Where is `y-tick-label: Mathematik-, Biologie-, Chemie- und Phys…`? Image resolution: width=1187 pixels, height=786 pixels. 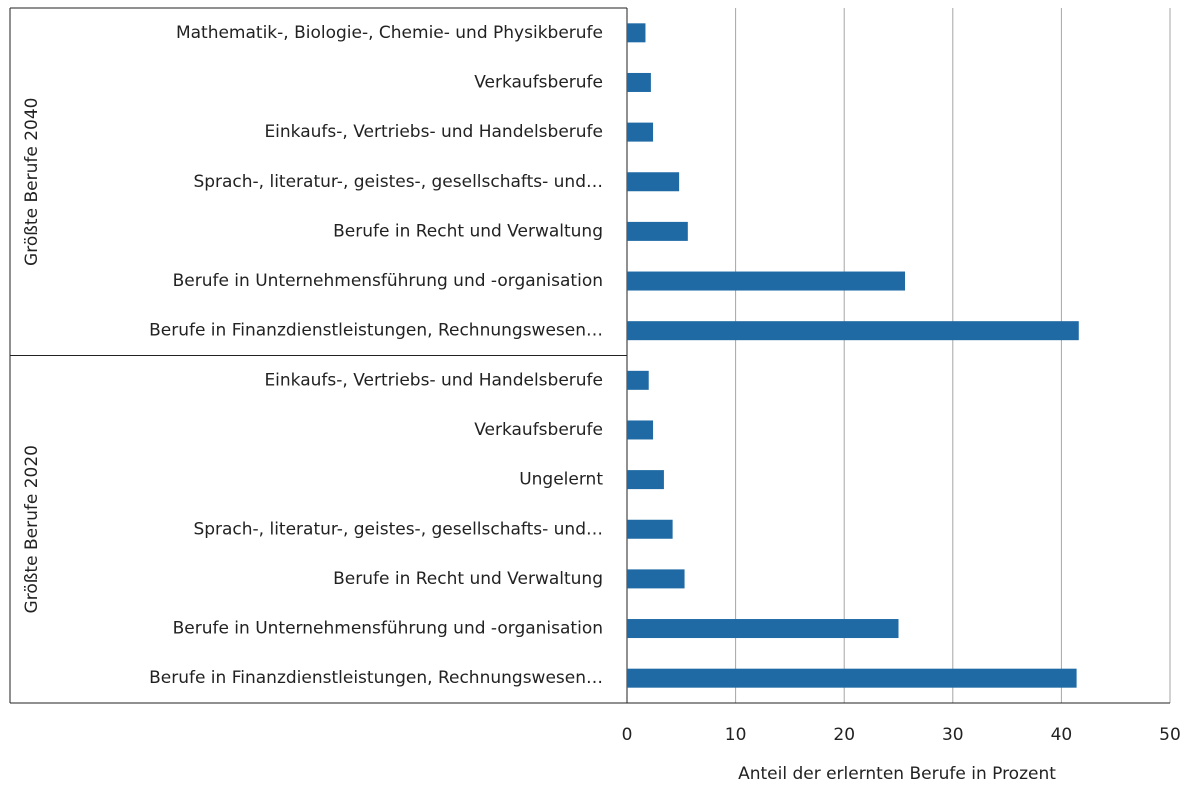 y-tick-label: Mathematik-, Biologie-, Chemie- und Phys… is located at coordinates (389, 33).